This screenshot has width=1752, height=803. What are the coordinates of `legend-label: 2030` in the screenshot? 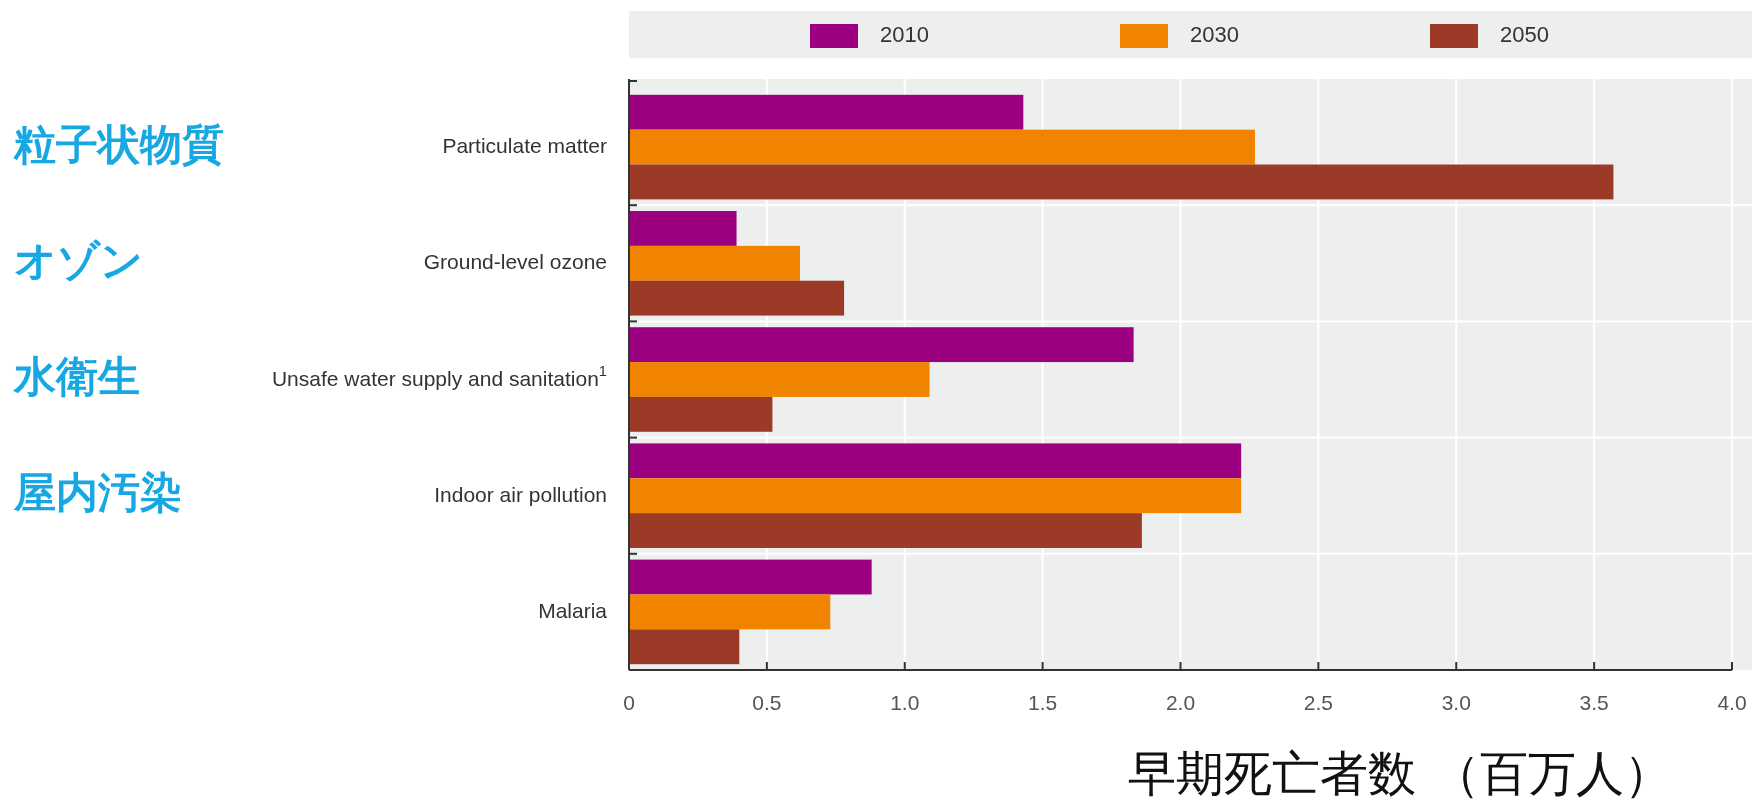 It's located at (1214, 34).